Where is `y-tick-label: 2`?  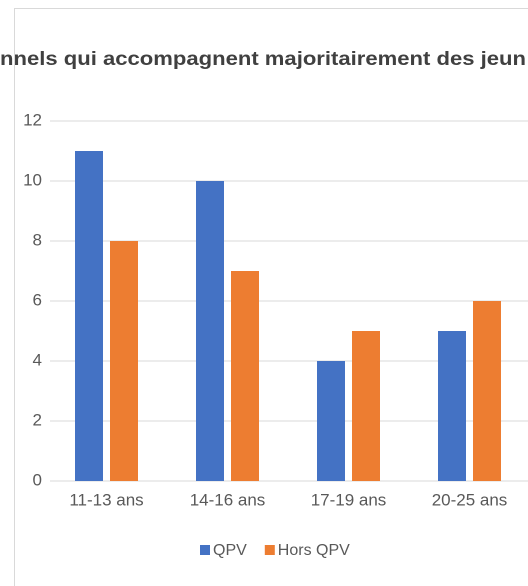 y-tick-label: 2 is located at coordinates (37, 419).